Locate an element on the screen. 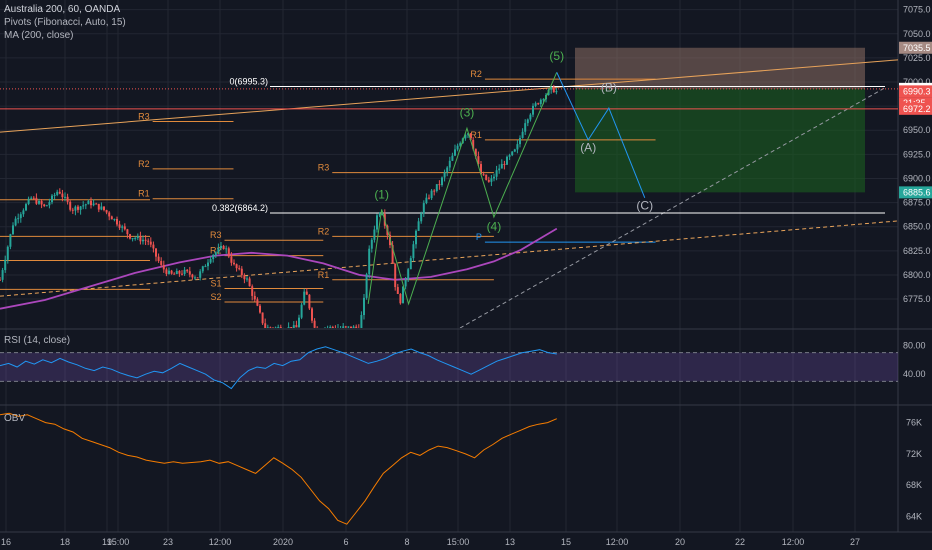  symbol-label: Australia 200, 60, OANDA is located at coordinates (62, 9).